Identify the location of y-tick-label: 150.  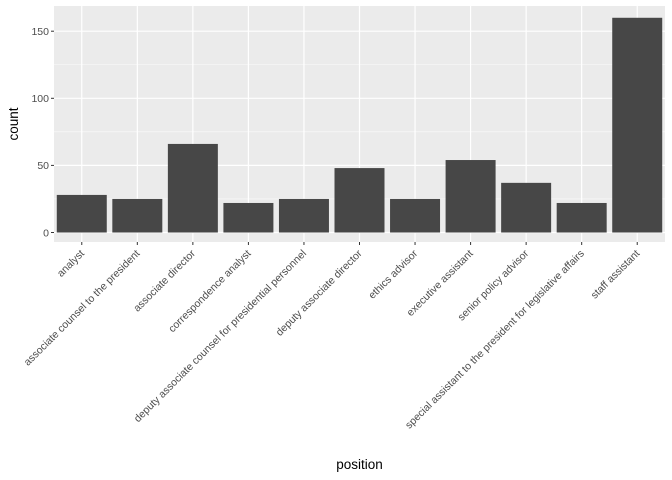
(40, 32).